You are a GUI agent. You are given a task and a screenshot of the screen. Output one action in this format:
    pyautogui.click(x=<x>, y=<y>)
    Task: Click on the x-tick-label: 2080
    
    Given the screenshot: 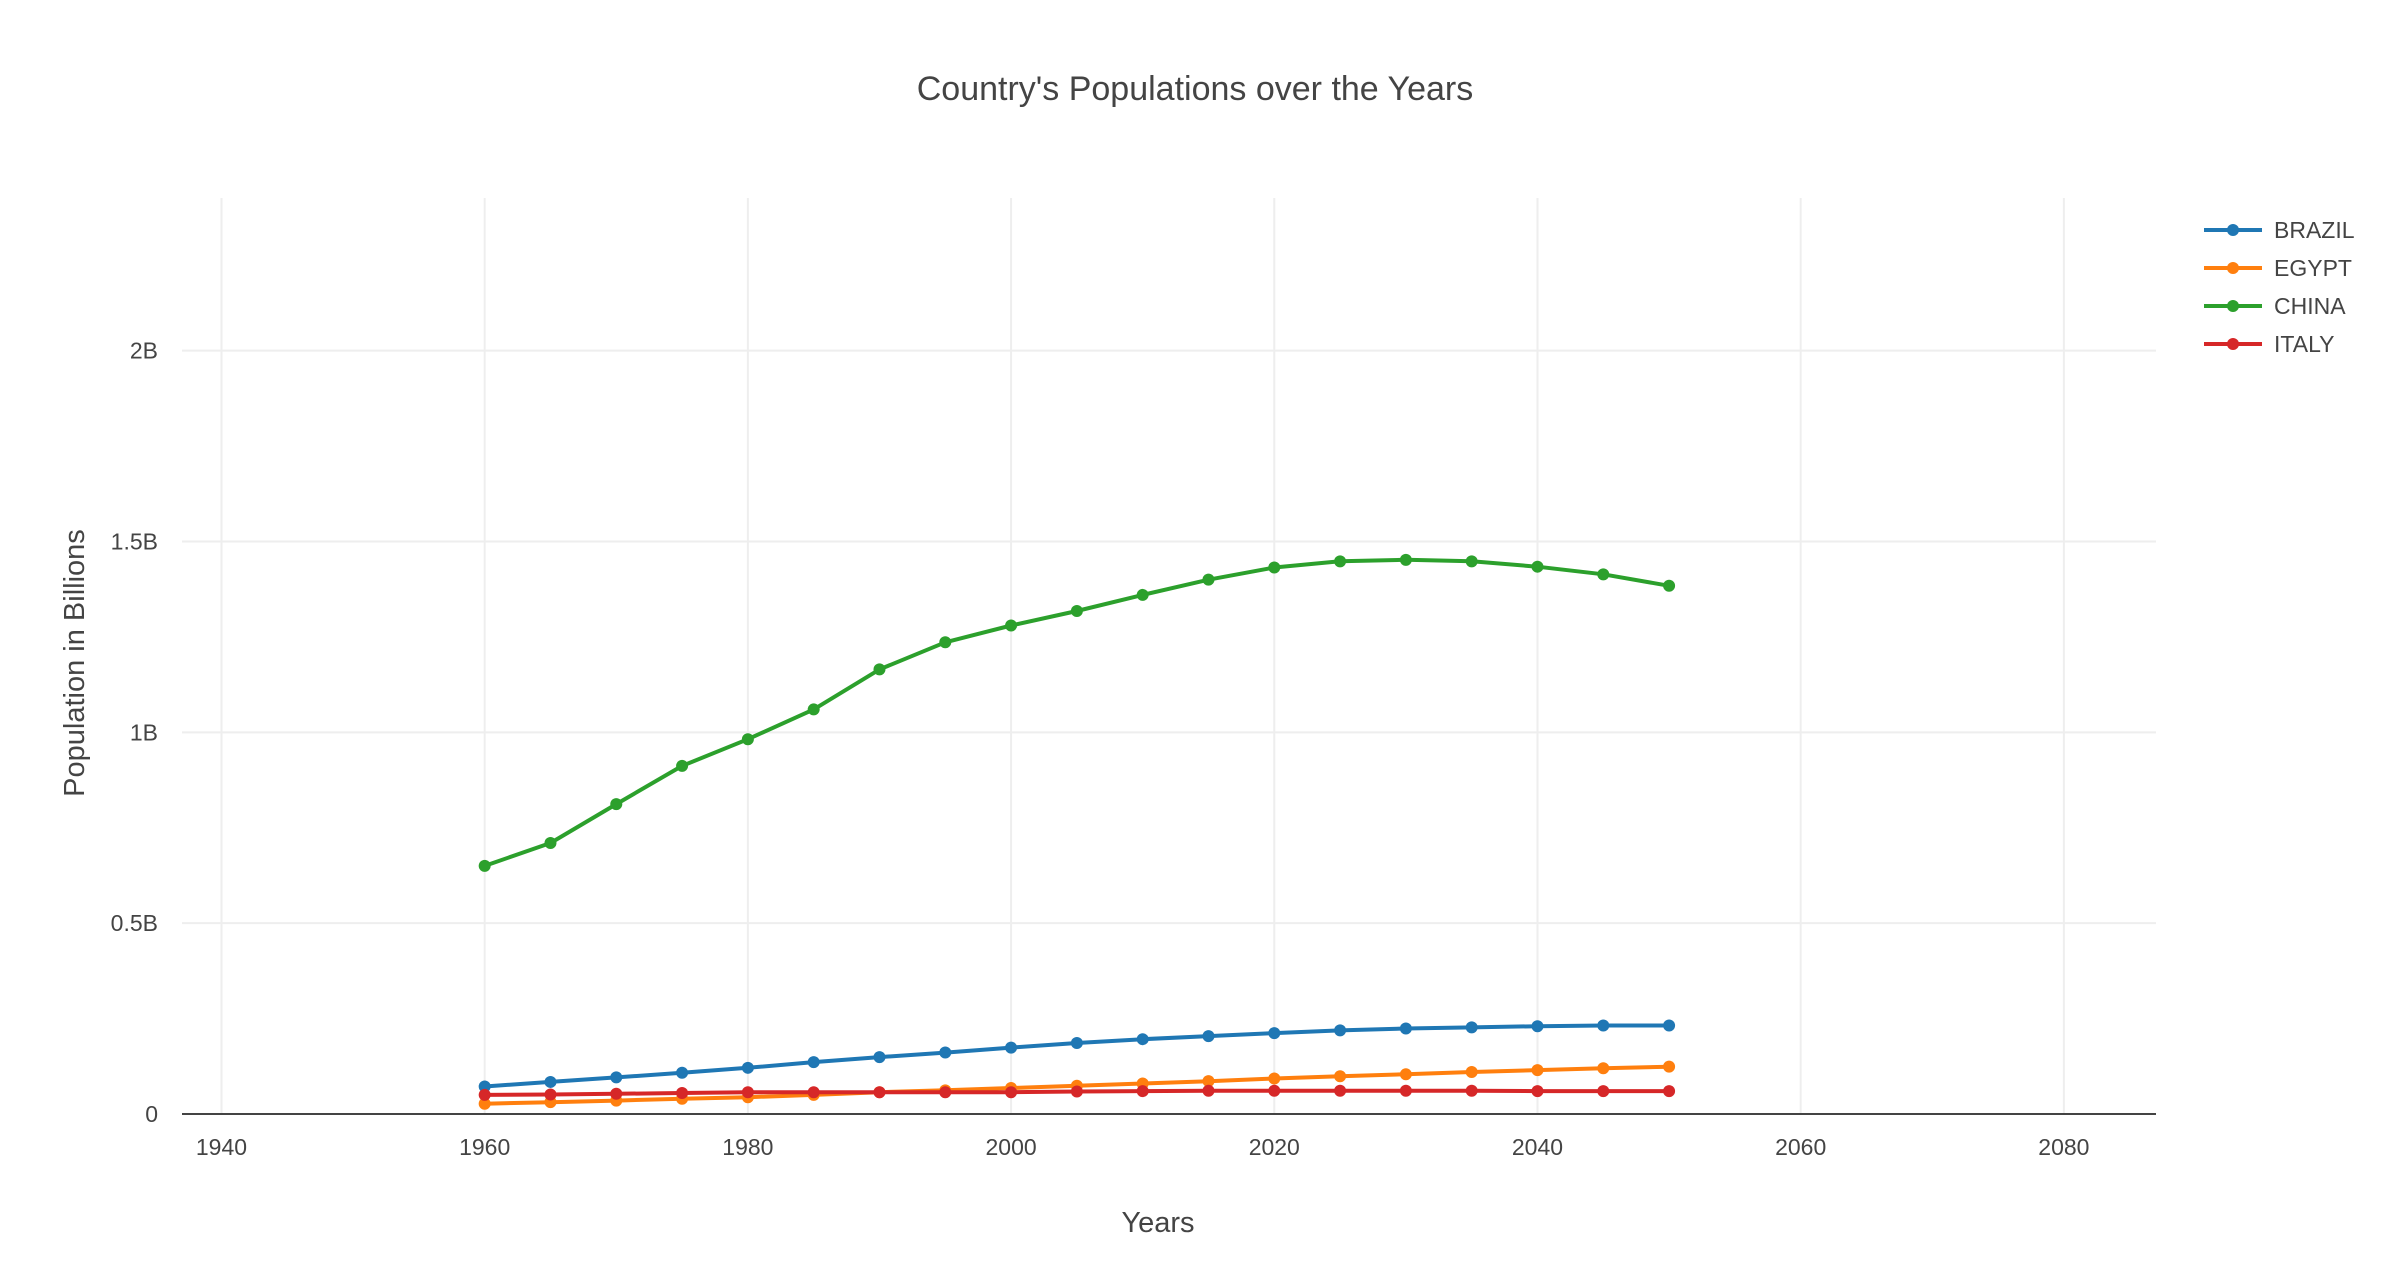 What is the action you would take?
    pyautogui.click(x=2063, y=1147)
    